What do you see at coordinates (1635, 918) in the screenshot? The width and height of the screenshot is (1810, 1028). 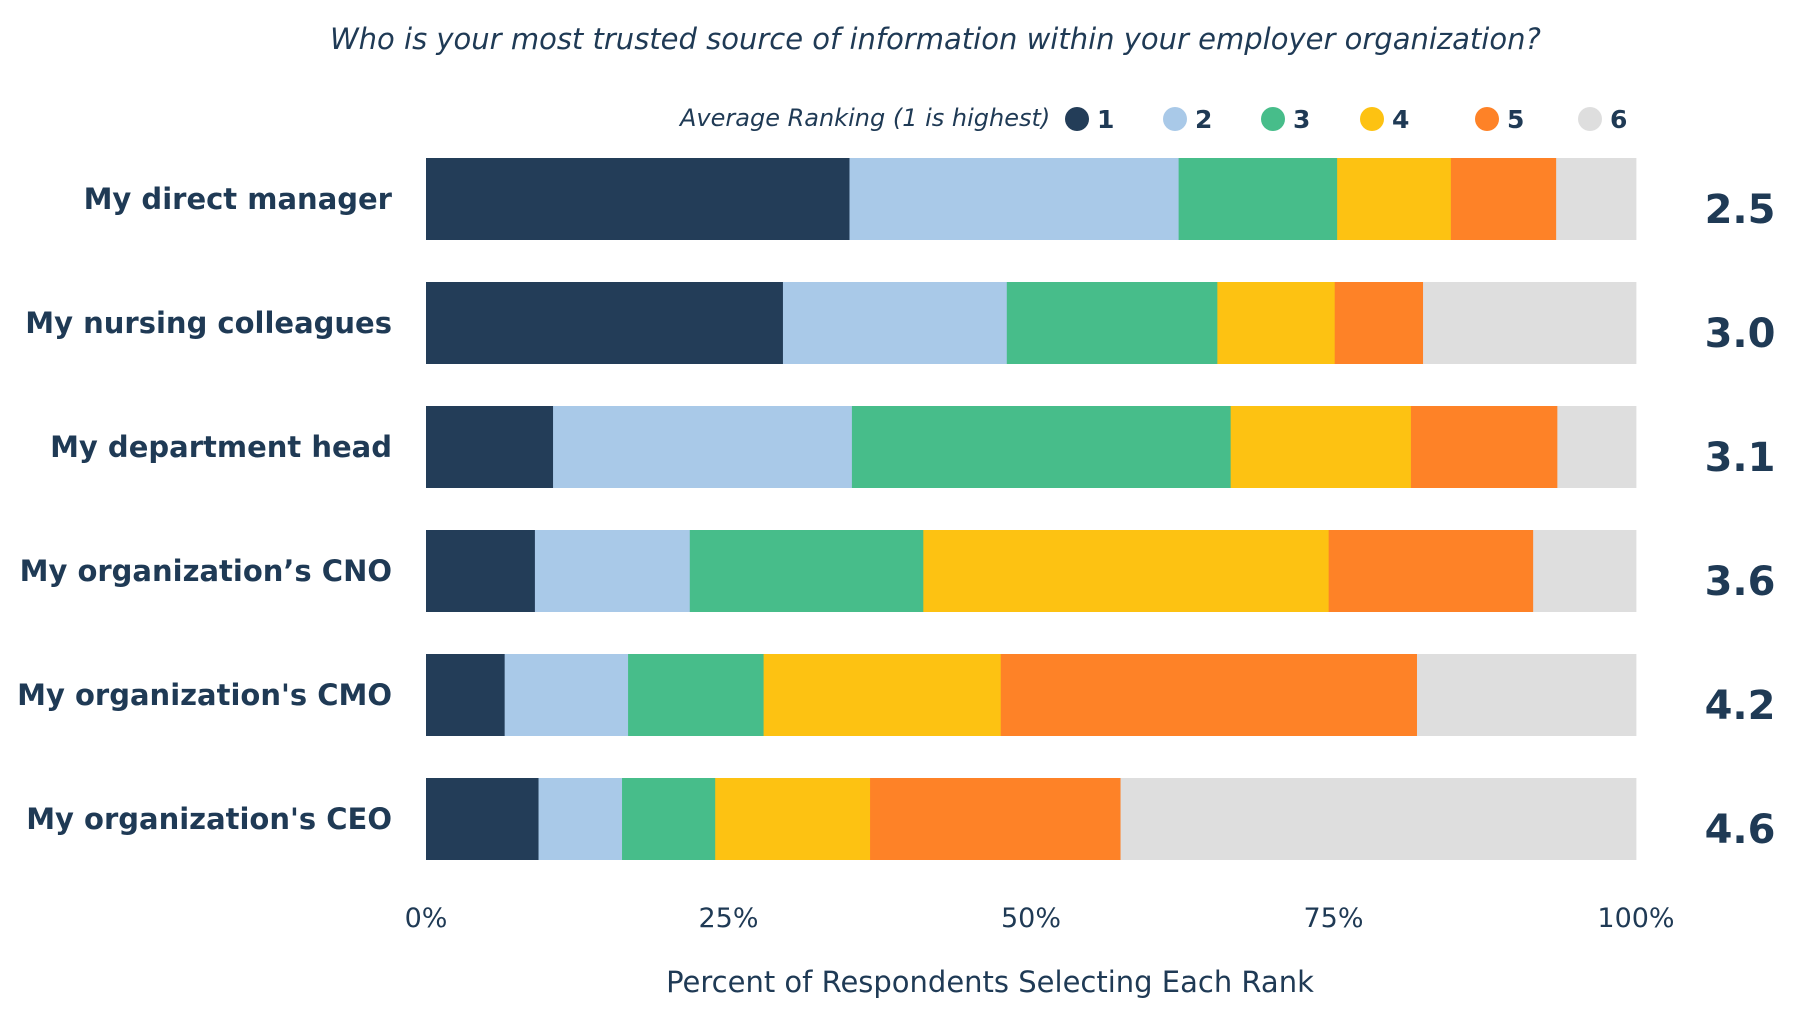 I see `x-tick-label: 100%` at bounding box center [1635, 918].